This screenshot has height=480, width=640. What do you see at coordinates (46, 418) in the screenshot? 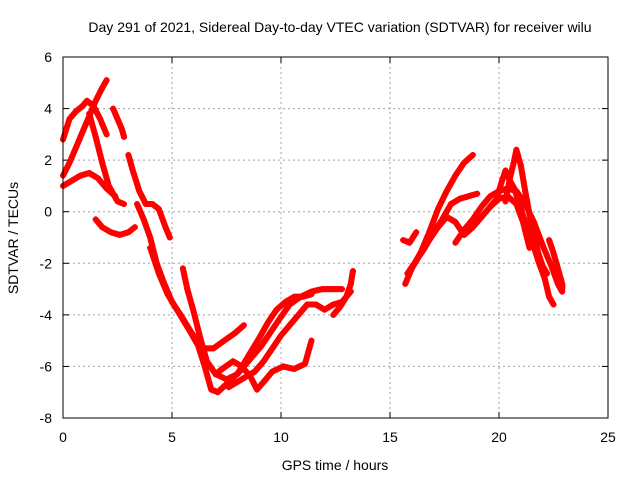
I see `y-tick-label: -8` at bounding box center [46, 418].